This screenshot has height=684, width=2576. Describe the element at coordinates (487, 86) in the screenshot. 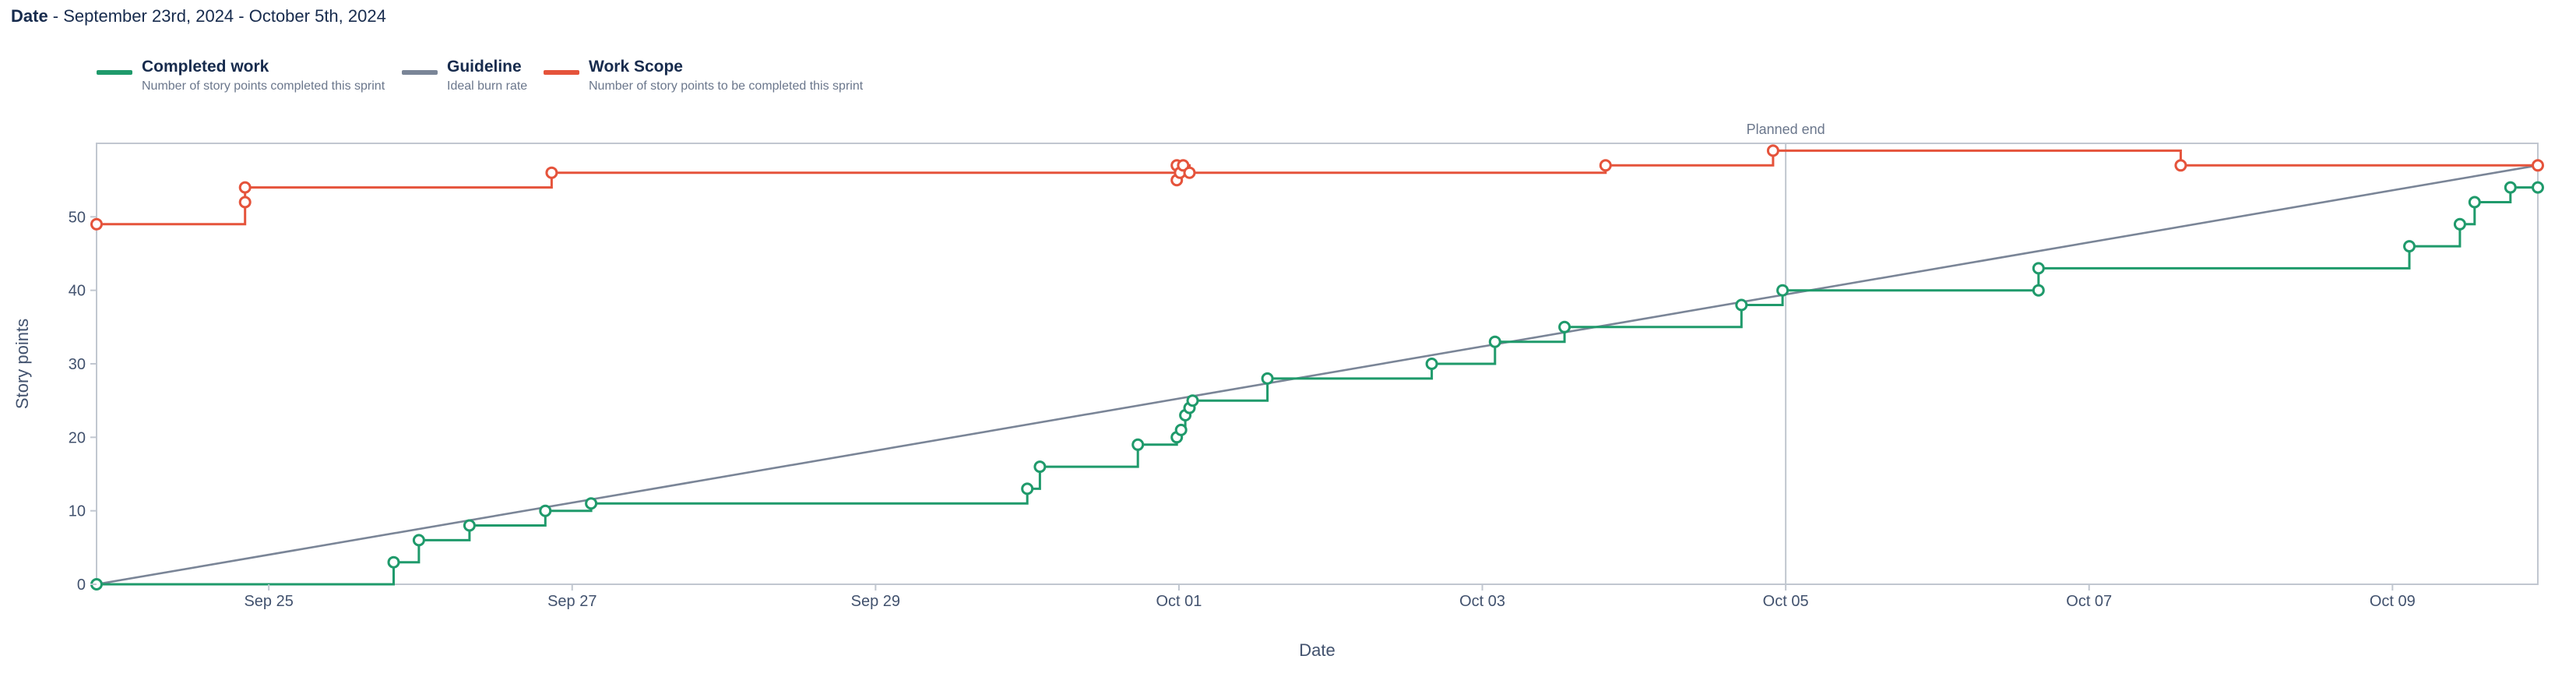

I see `legend-desc-guideline: Ideal burn rate` at that location.